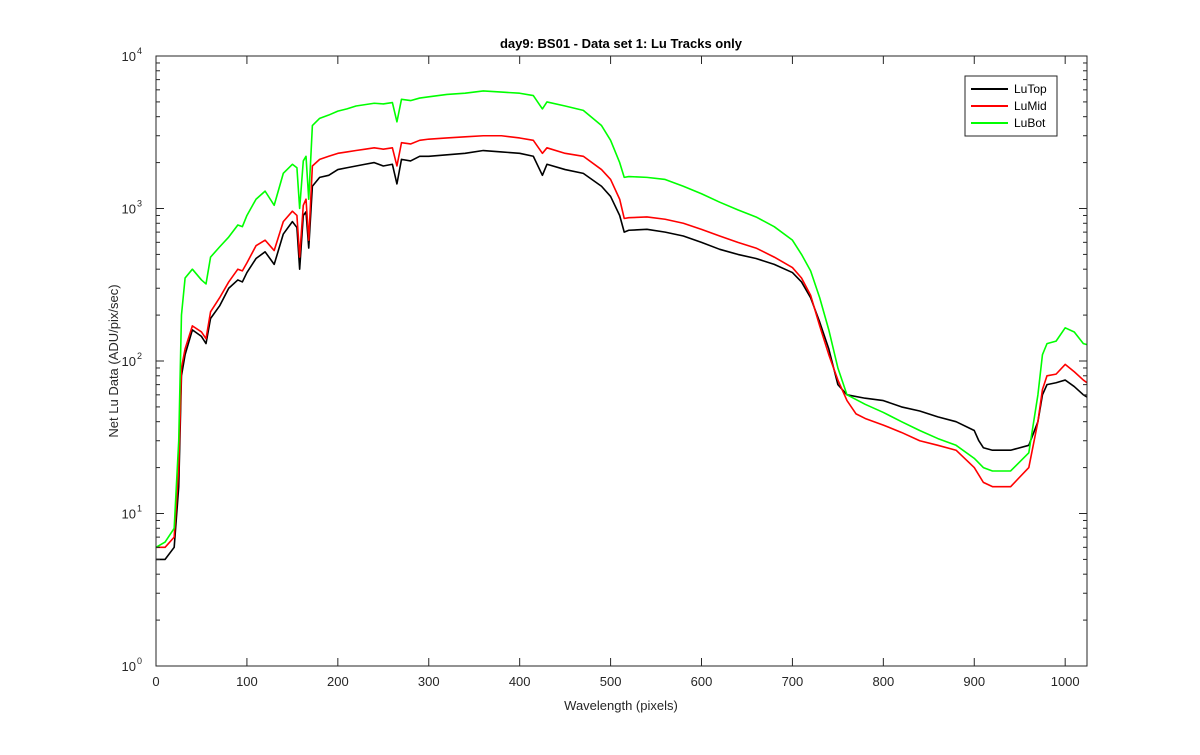 Image resolution: width=1200 pixels, height=755 pixels. What do you see at coordinates (611, 681) in the screenshot?
I see `x-tick-label: 500` at bounding box center [611, 681].